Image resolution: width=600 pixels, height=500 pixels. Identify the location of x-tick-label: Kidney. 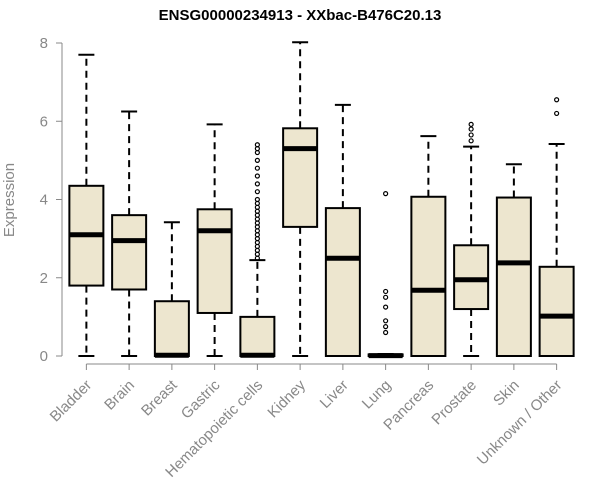
(286, 398).